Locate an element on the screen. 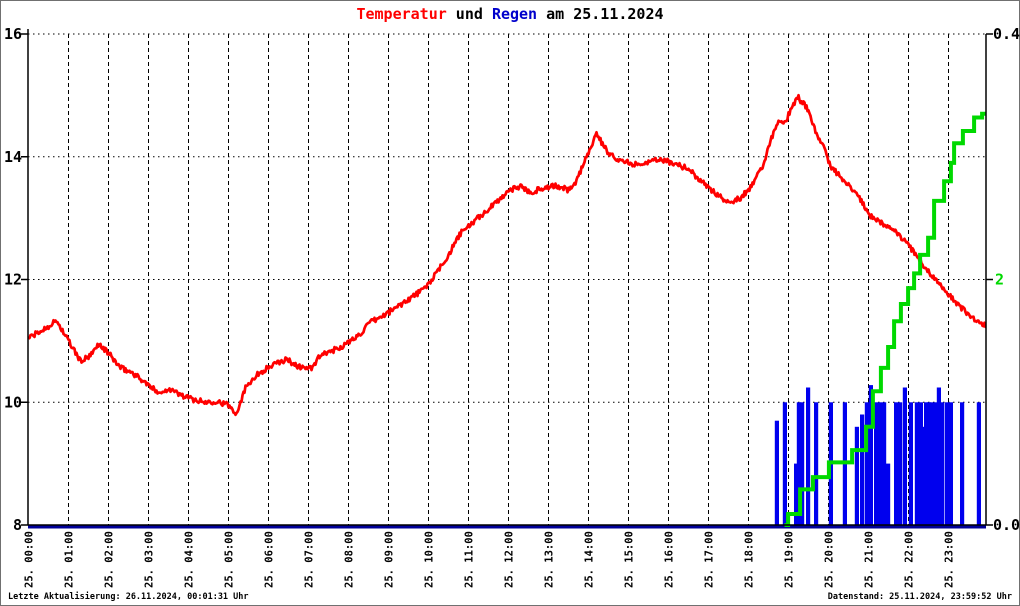 The image size is (1020, 606). rain-bars is located at coordinates (877, 455).